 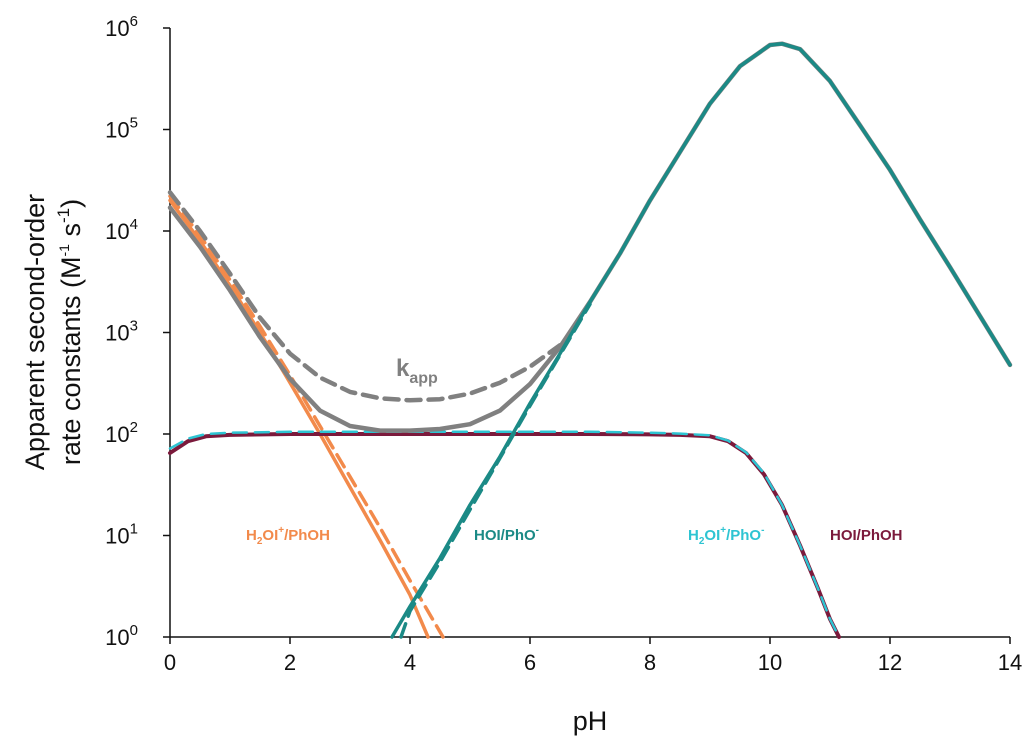 What do you see at coordinates (121, 433) in the screenshot?
I see `y-tick-label: 10²` at bounding box center [121, 433].